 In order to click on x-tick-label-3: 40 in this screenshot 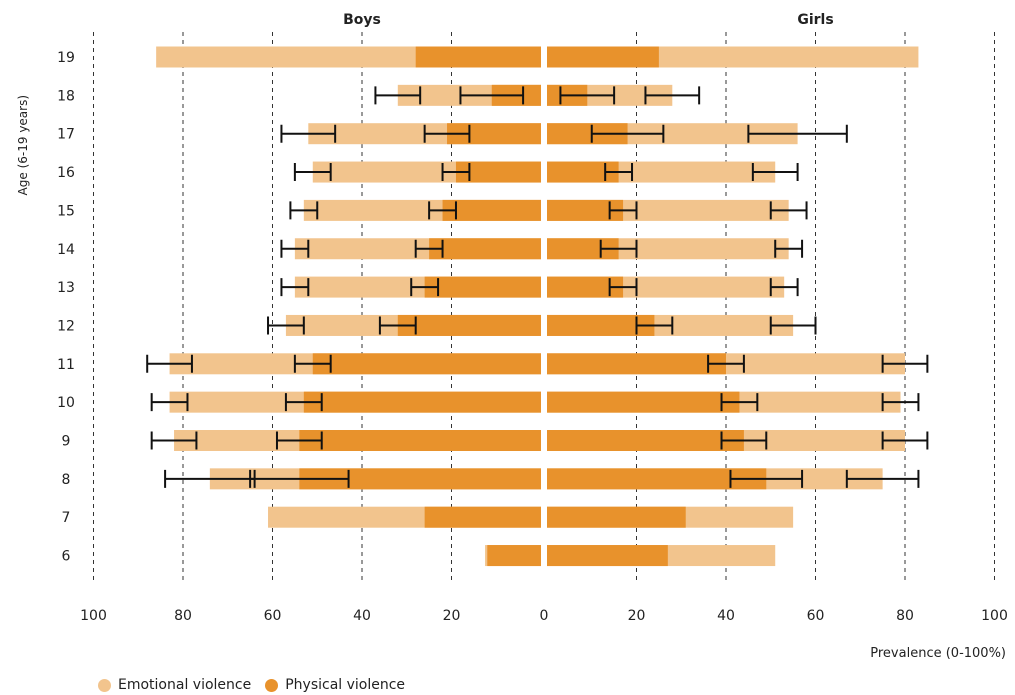, I will do `click(362, 616)`.